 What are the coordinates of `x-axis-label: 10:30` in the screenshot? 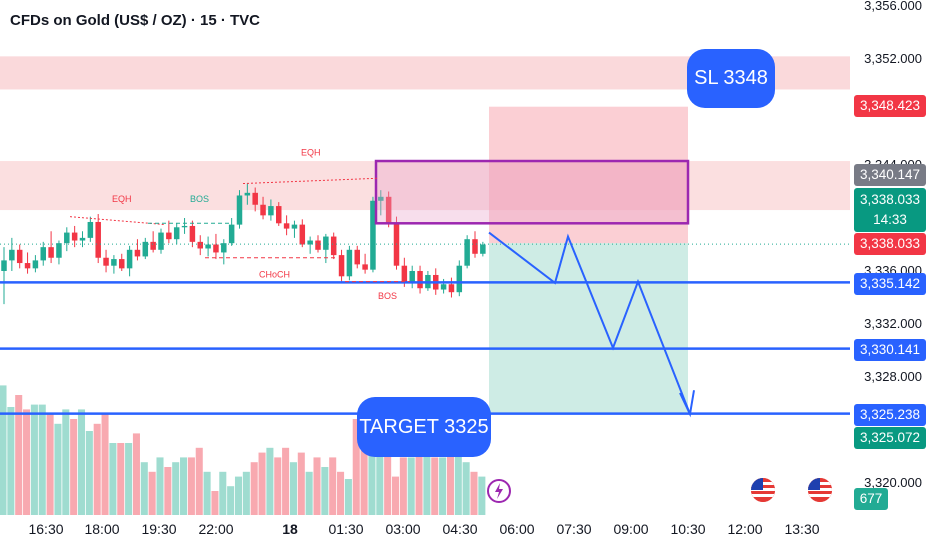 It's located at (688, 529).